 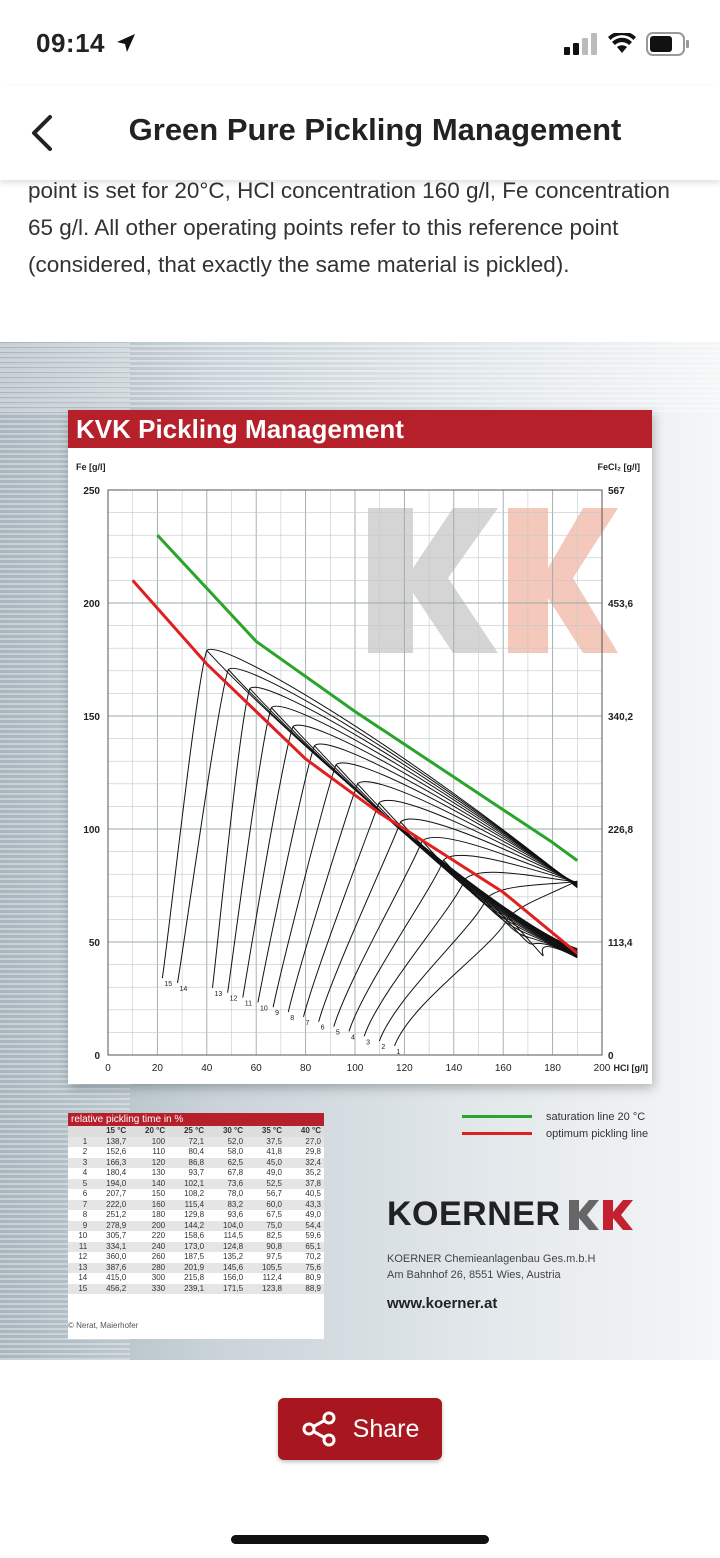 I want to click on table-cell: 75,0, so click(x=265, y=1225).